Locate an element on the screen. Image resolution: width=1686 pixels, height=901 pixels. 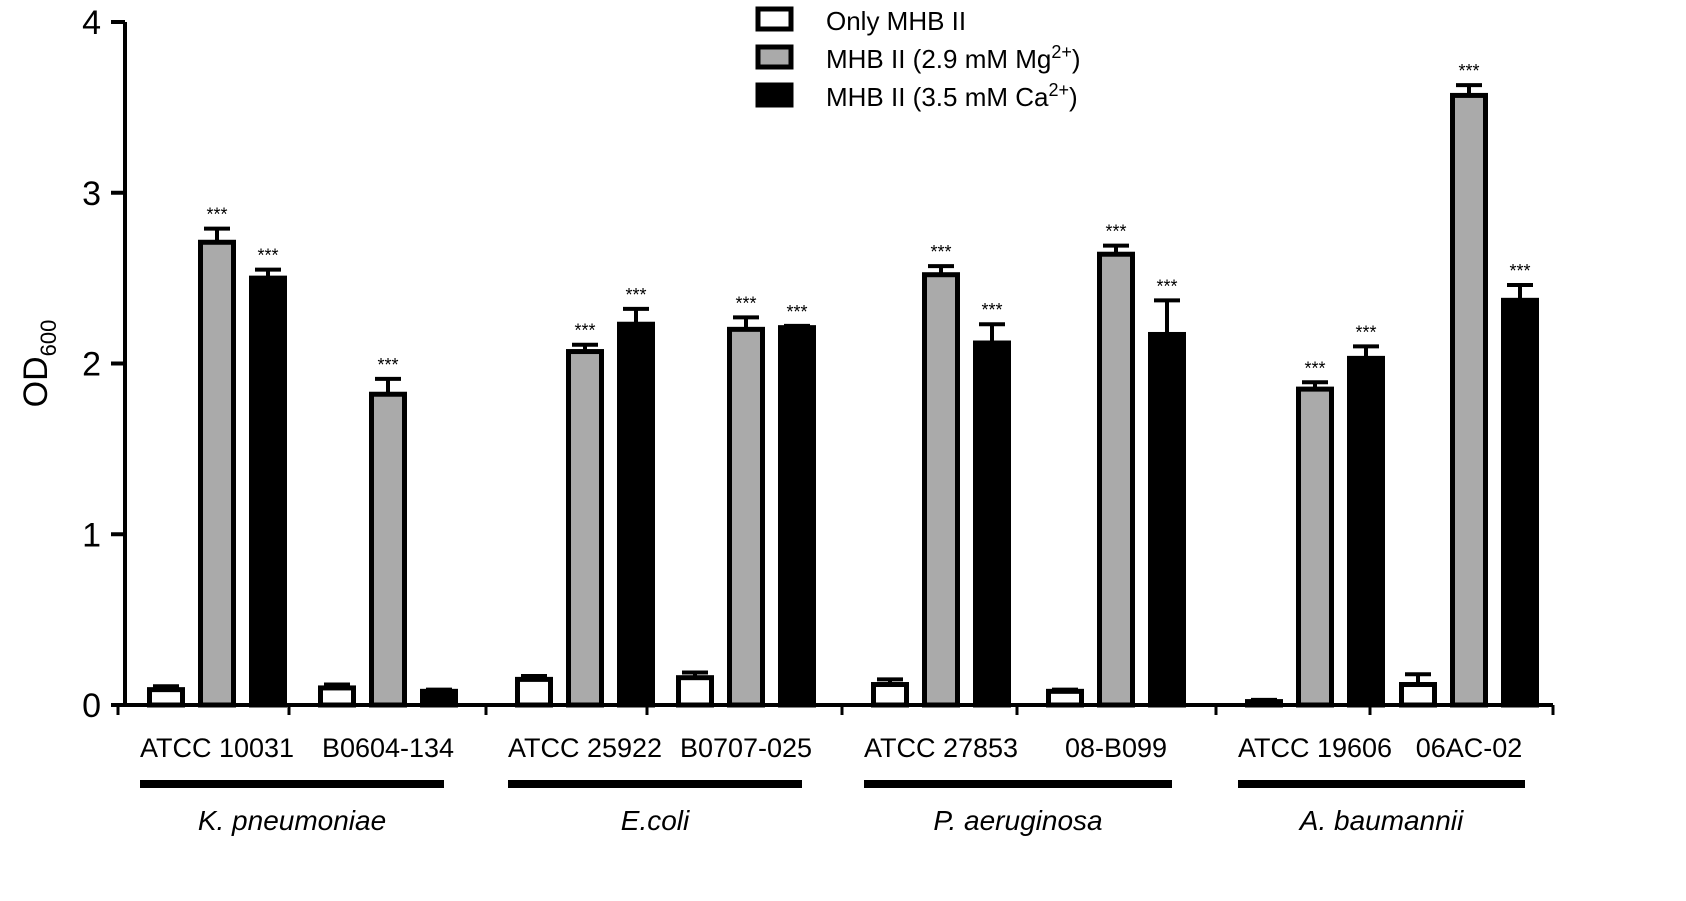
category-label: ATCC 27853 is located at coordinates (941, 748).